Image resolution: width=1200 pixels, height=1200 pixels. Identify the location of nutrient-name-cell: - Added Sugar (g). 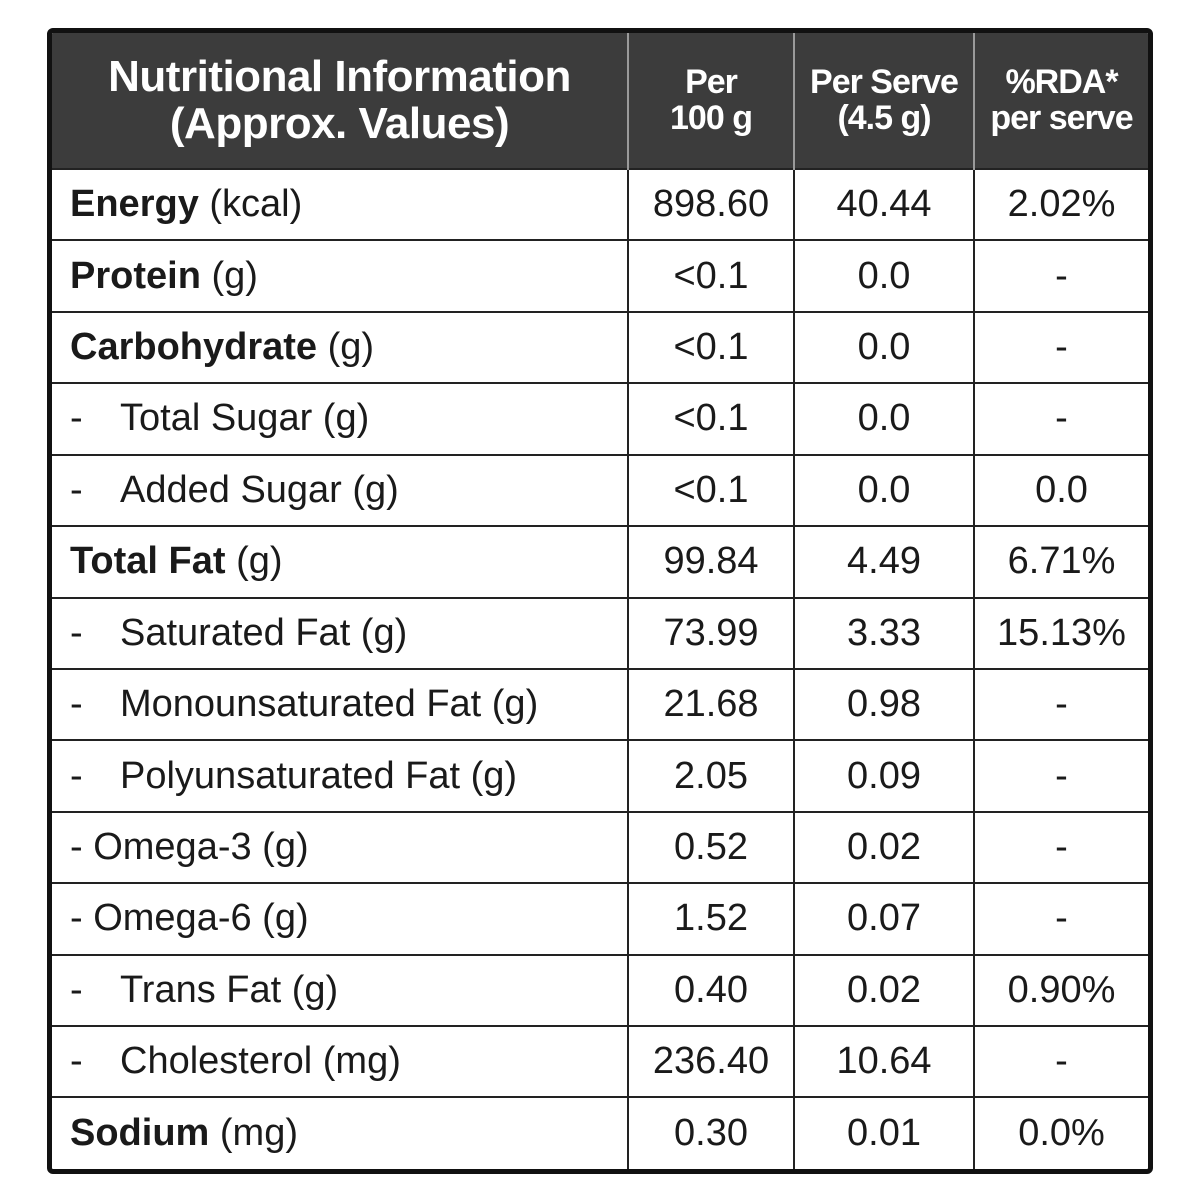
(340, 490).